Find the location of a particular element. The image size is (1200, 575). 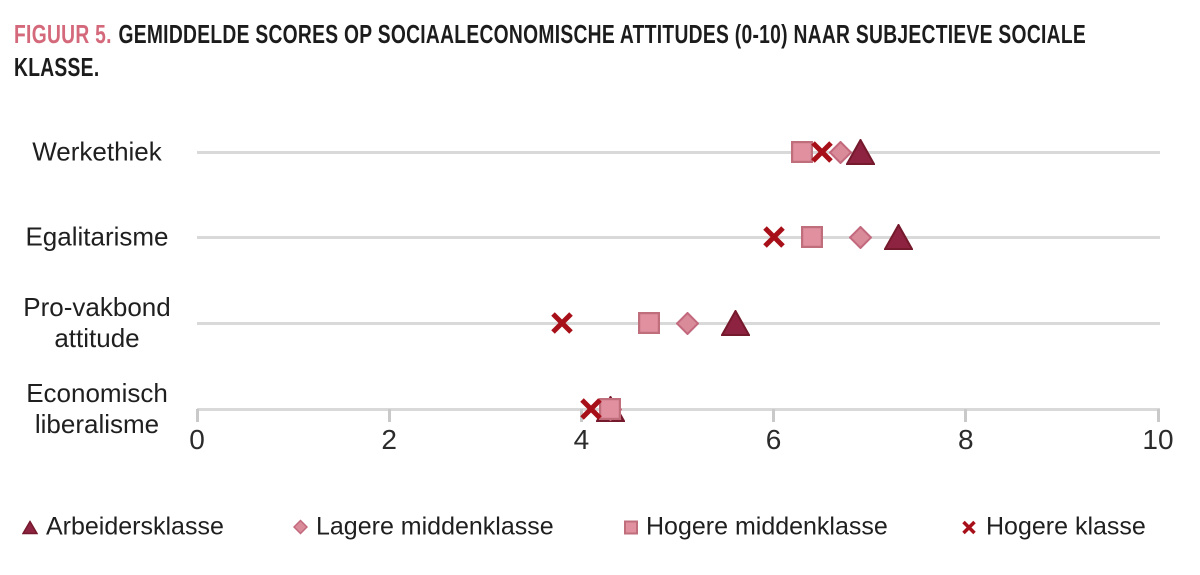

legend-x-icon is located at coordinates (969, 527).